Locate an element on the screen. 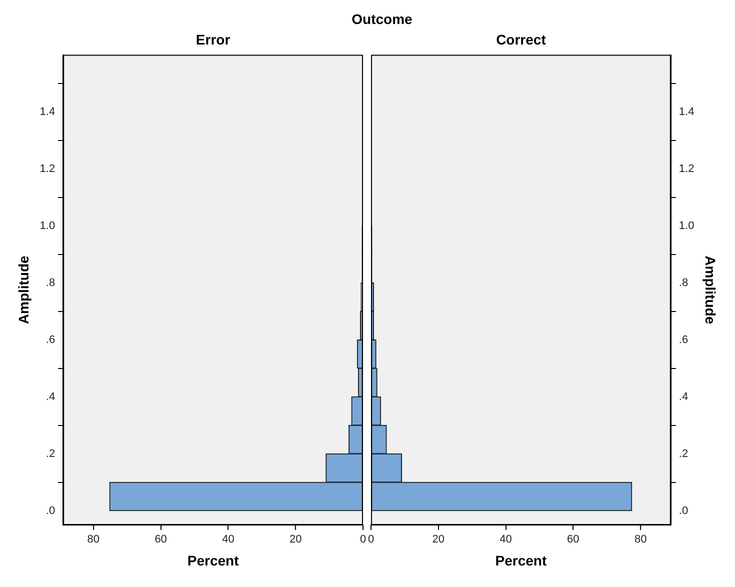 The image size is (735, 587). text: Outcome is located at coordinates (382, 19).